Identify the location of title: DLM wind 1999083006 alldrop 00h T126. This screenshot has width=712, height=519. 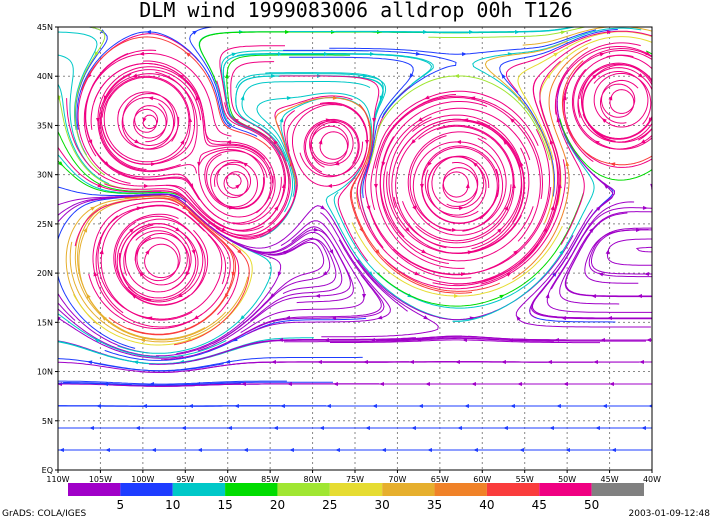
(355, 11).